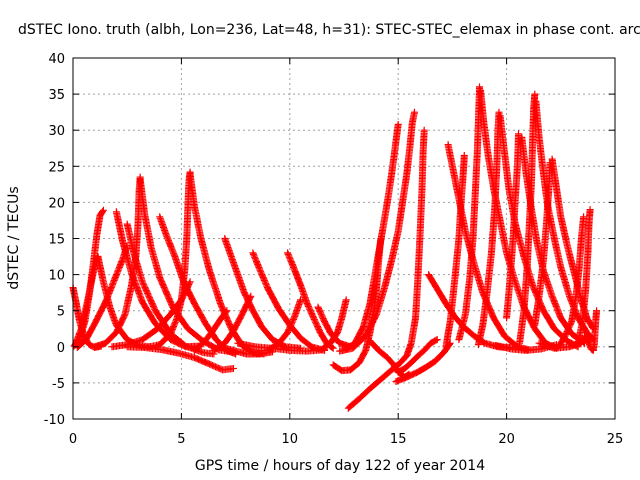 Image resolution: width=640 pixels, height=480 pixels. Describe the element at coordinates (56, 131) in the screenshot. I see `y-tick-label: 30` at that location.